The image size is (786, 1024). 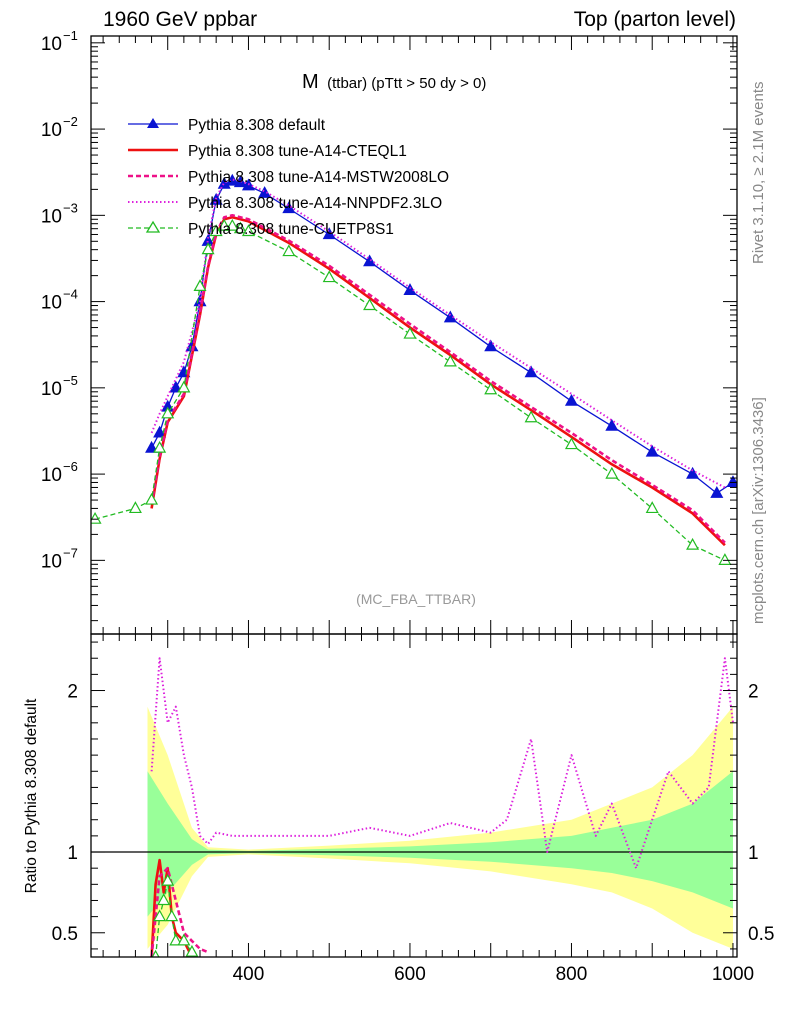 I want to click on main-y-tick-exponent: −7, so click(x=70, y=552).